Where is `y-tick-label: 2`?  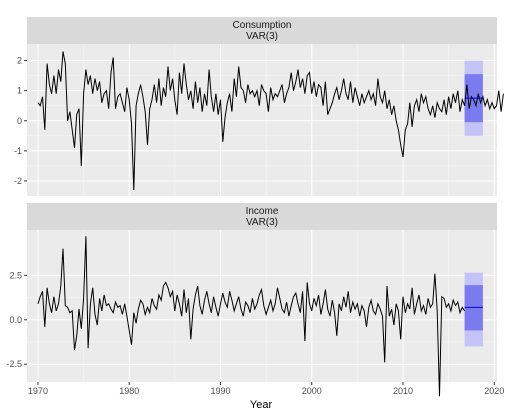 y-tick-label: 2 is located at coordinates (19, 61).